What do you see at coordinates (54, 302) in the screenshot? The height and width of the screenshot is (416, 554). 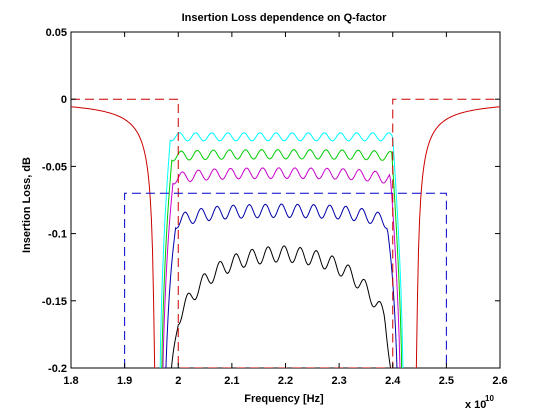 I see `y-tick-label: -0.15` at bounding box center [54, 302].